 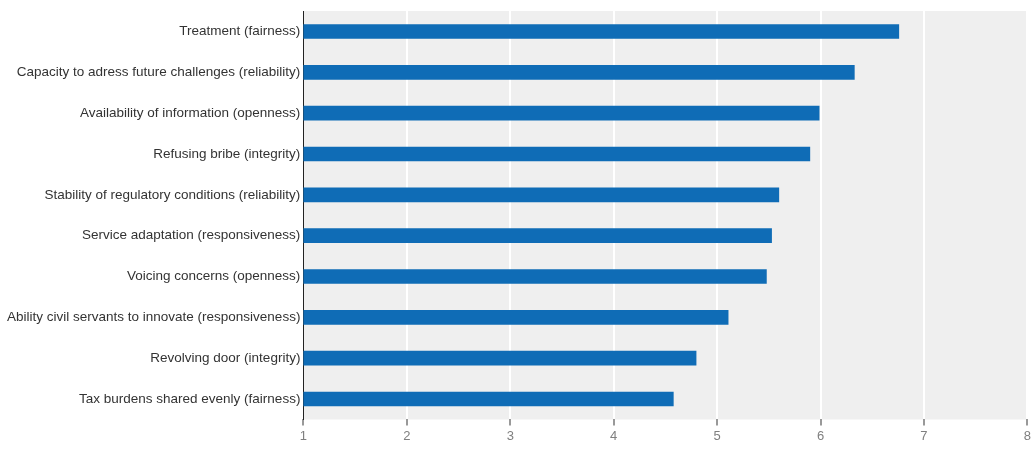 I want to click on y-tick-label: Voicing concerns (openness), so click(x=214, y=276).